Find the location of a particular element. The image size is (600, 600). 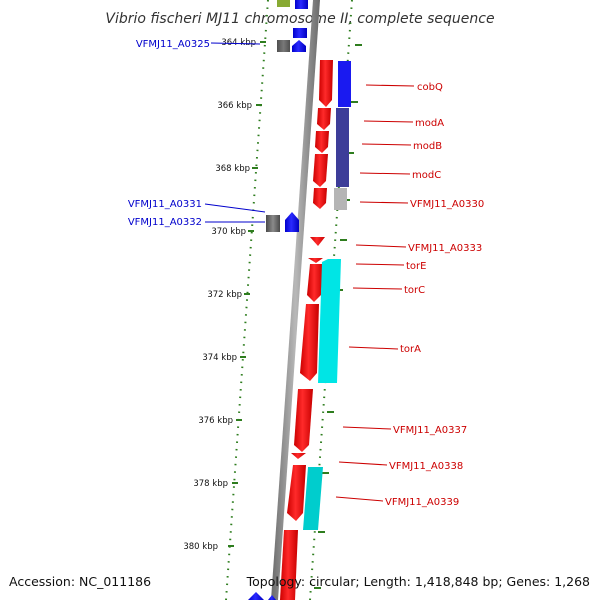

gene-bottom-forward is located at coordinates (256, 596).